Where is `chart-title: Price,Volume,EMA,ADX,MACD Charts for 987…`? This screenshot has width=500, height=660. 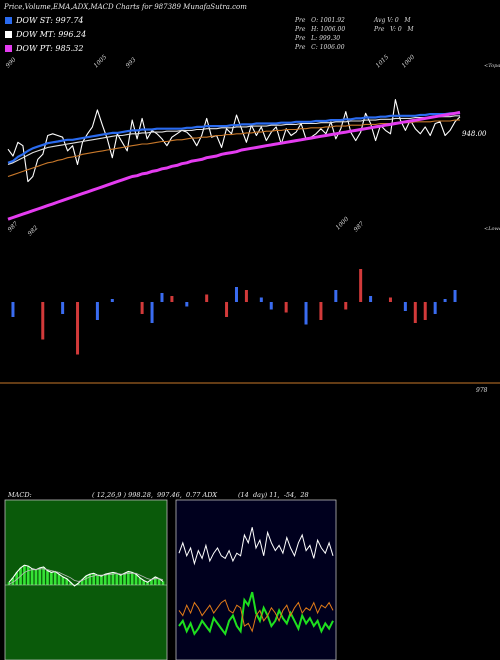 chart-title: Price,Volume,EMA,ADX,MACD Charts for 987… is located at coordinates (125, 7).